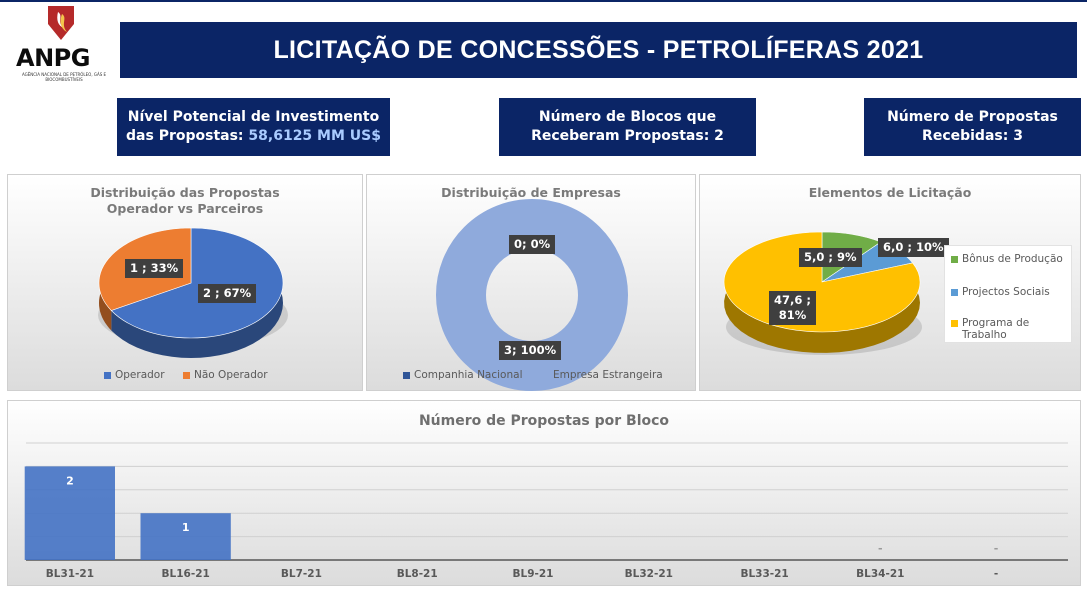  Describe the element at coordinates (61, 23) in the screenshot. I see `logo-emblem-icon` at that location.